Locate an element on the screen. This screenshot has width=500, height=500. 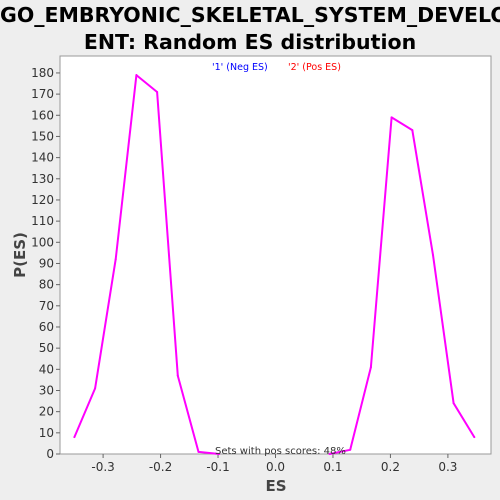
y-tick-label: 50 is located at coordinates (46, 348).